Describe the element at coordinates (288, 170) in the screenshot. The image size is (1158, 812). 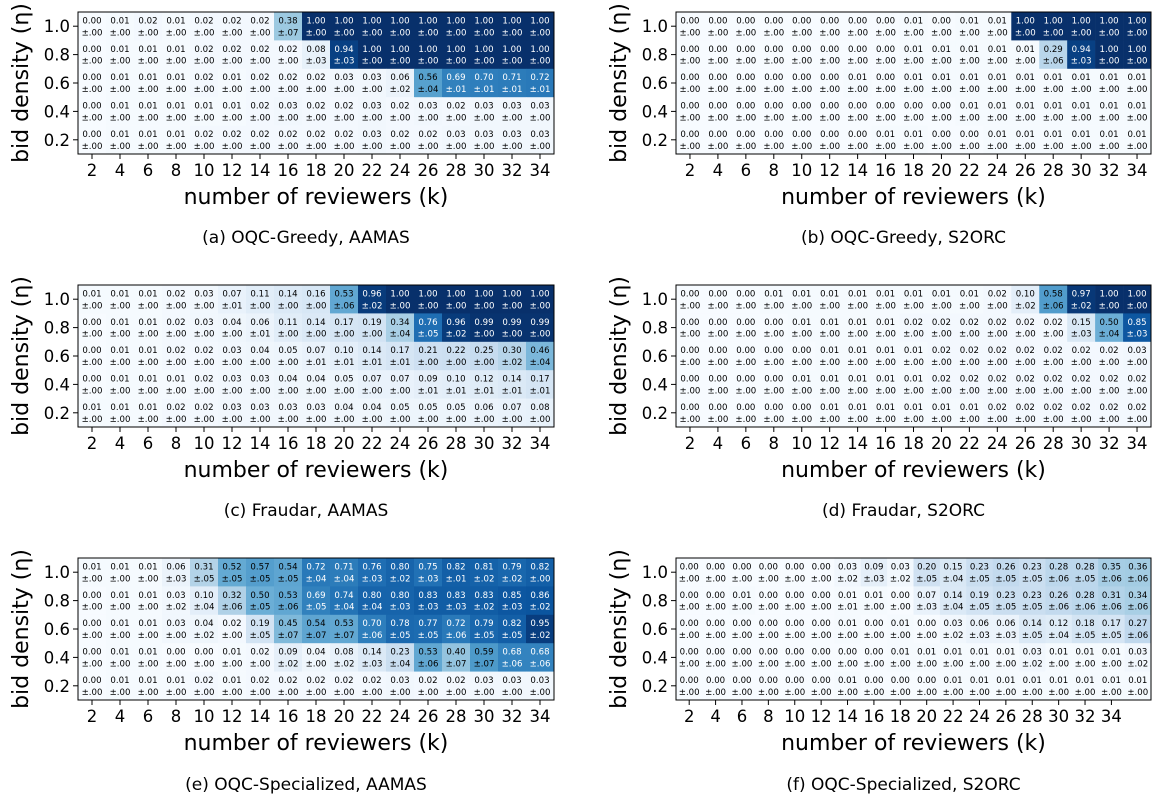
I see `x-tick-label: 16` at that location.